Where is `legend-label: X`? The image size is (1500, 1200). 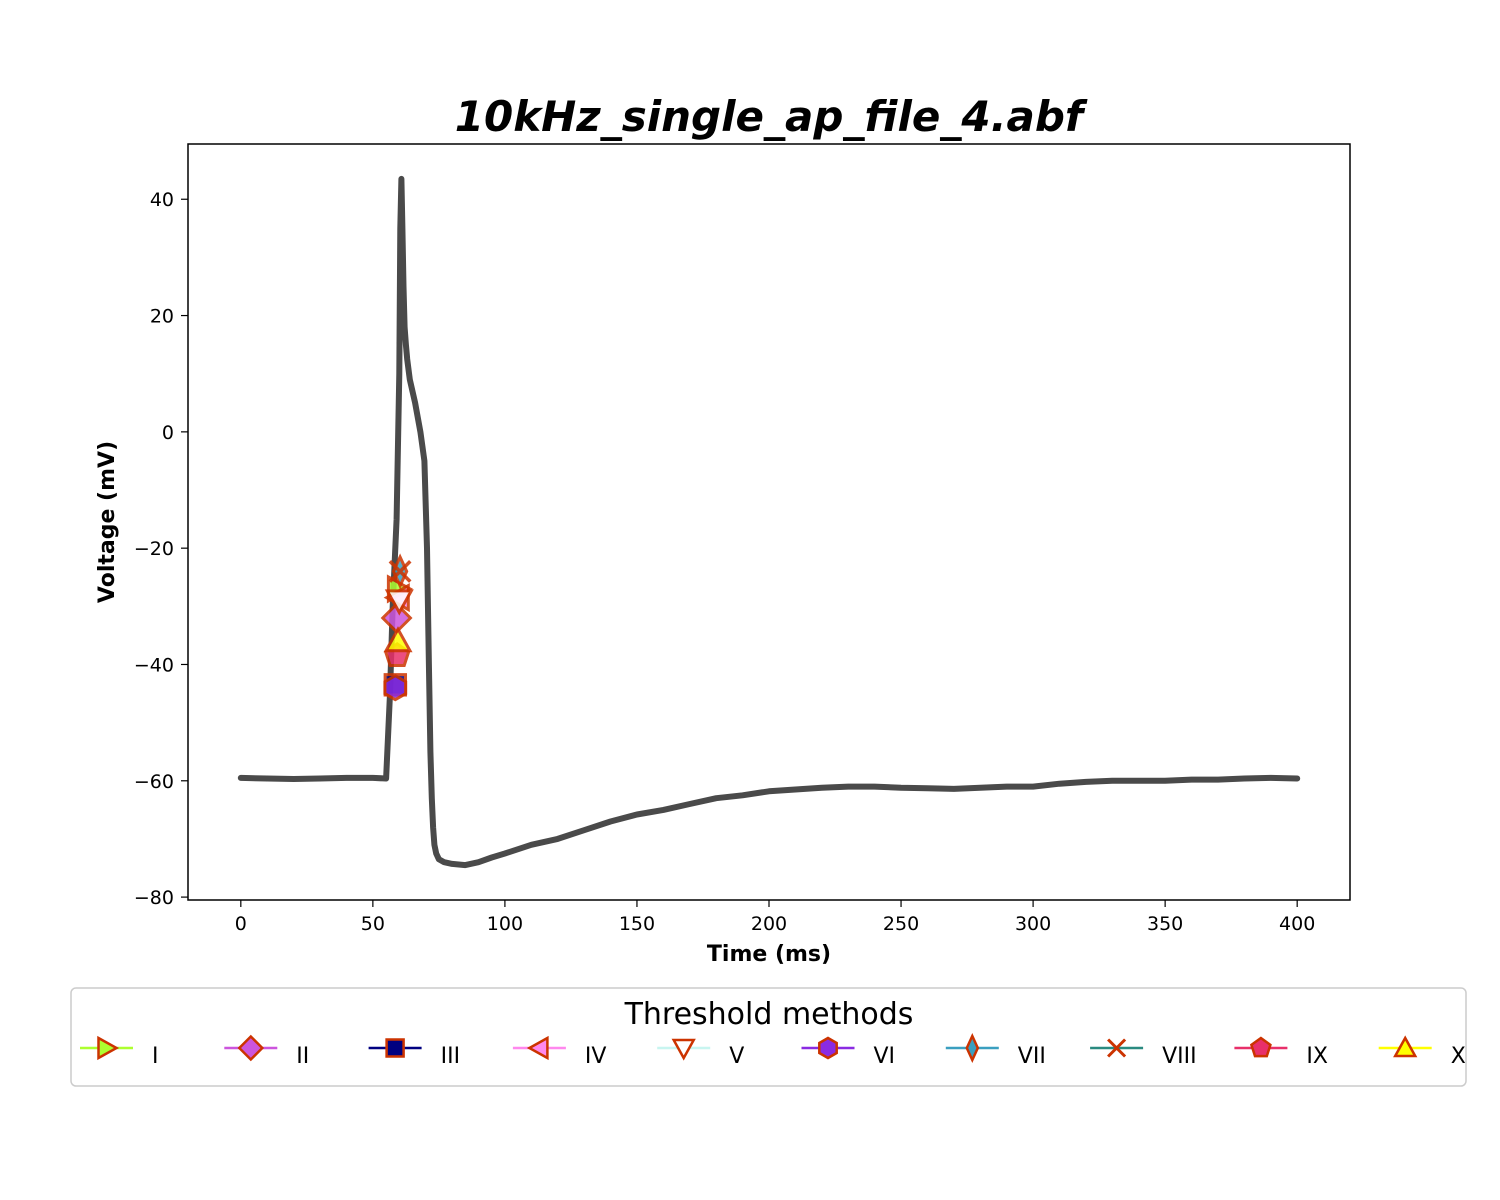 legend-label: X is located at coordinates (1458, 1056).